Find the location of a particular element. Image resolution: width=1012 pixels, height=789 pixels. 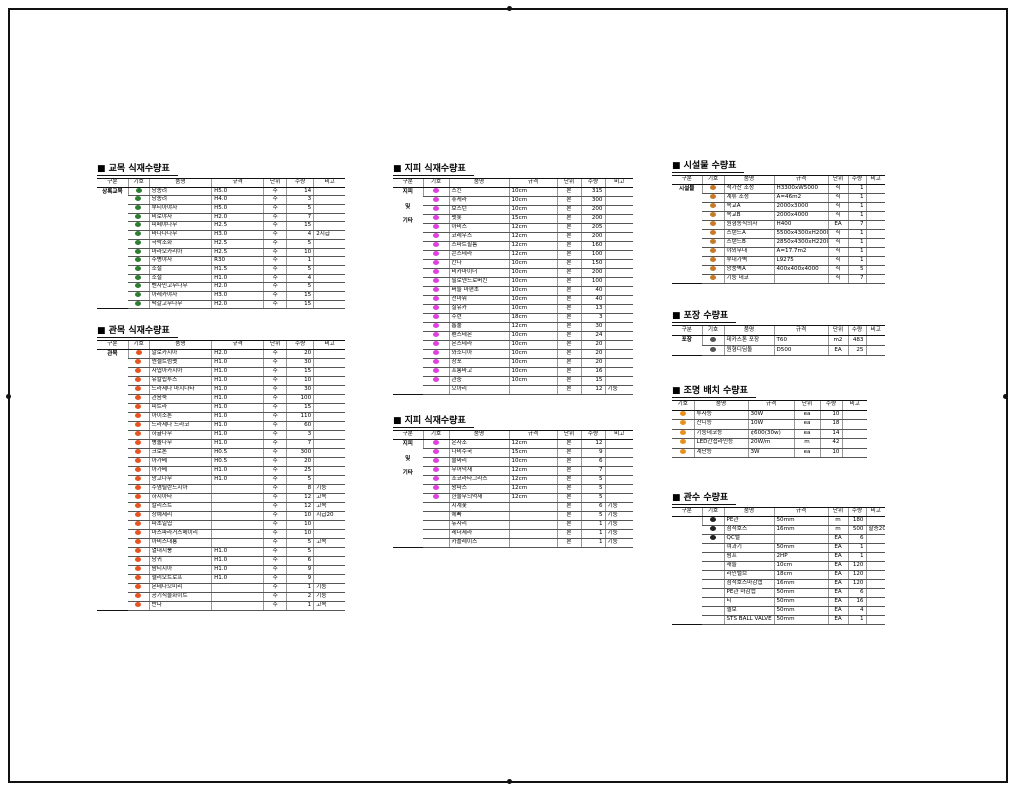

table-cell: H1.5 is located at coordinates (237, 270).